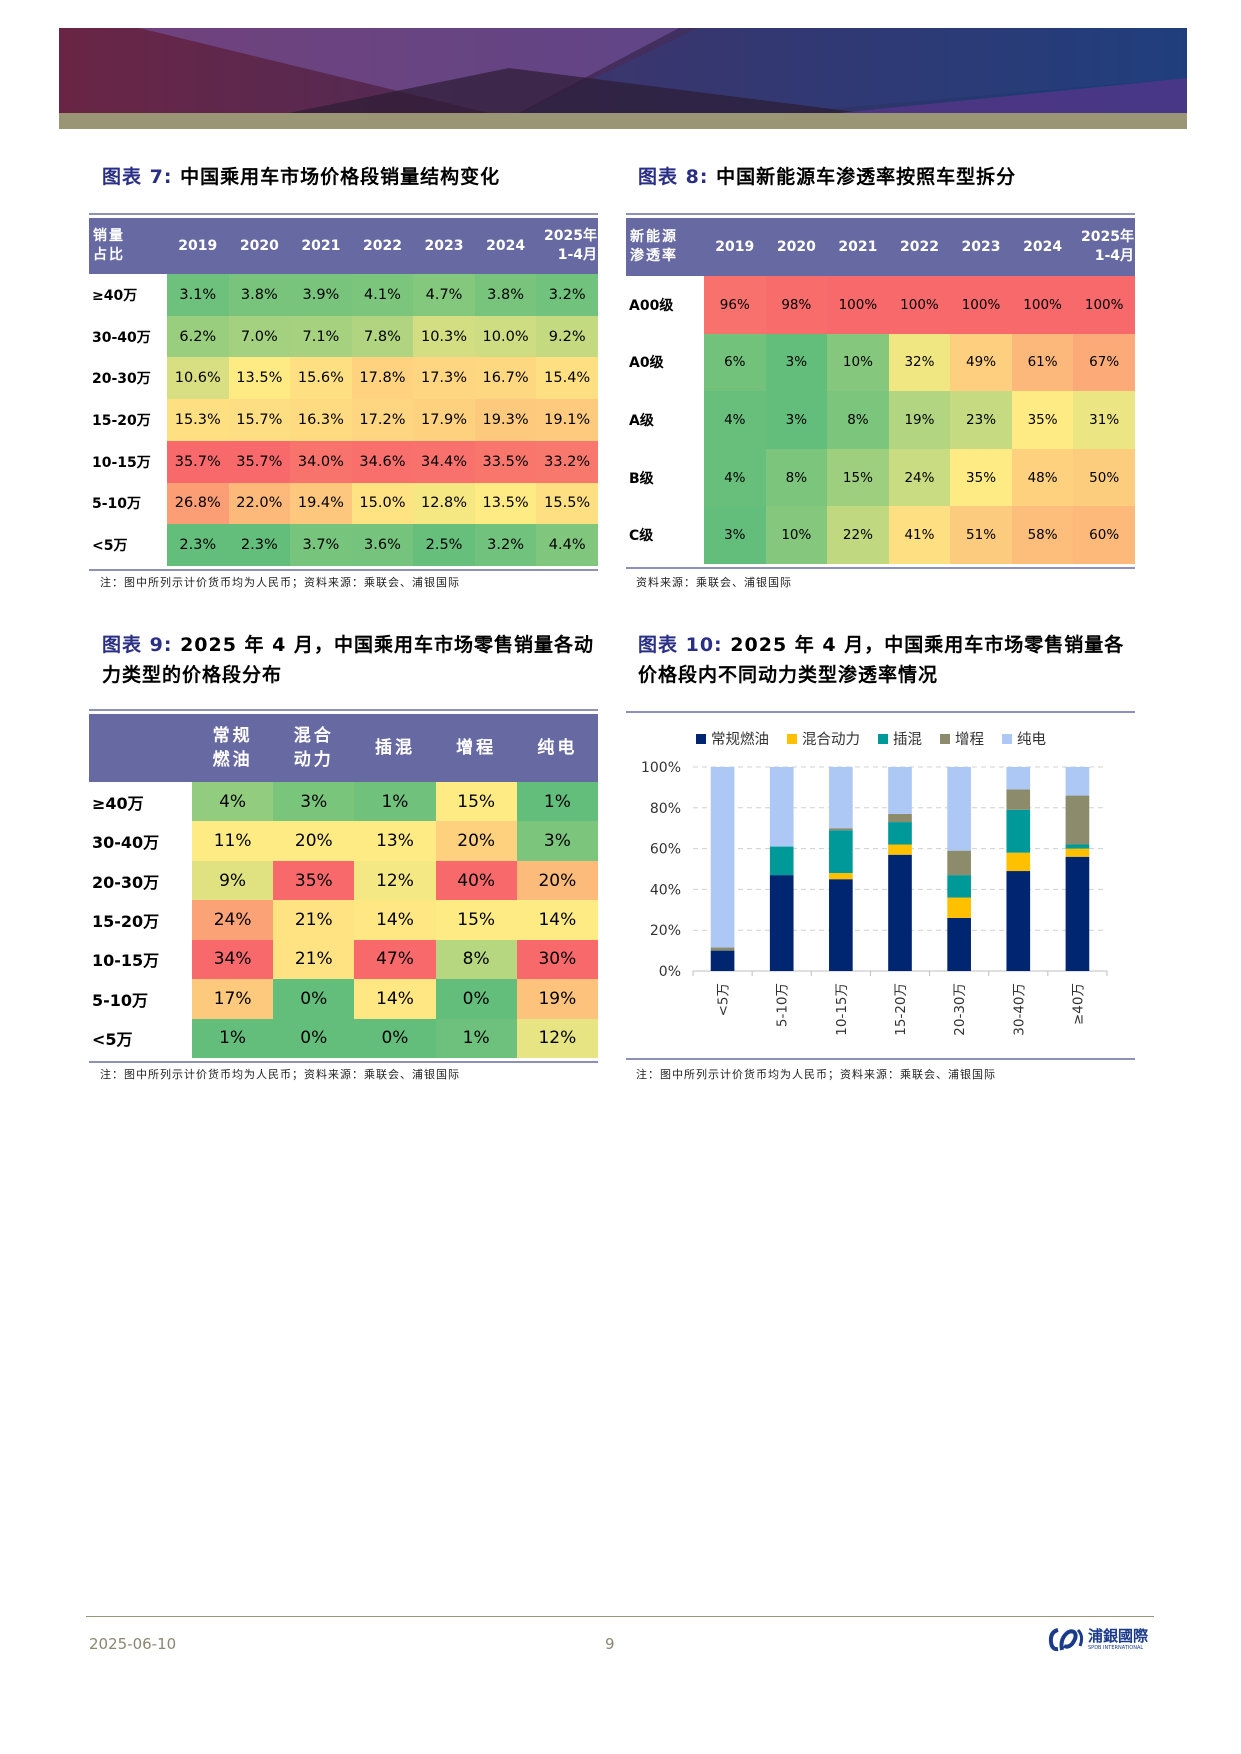  I want to click on table-cell: 16.7%, so click(505, 378).